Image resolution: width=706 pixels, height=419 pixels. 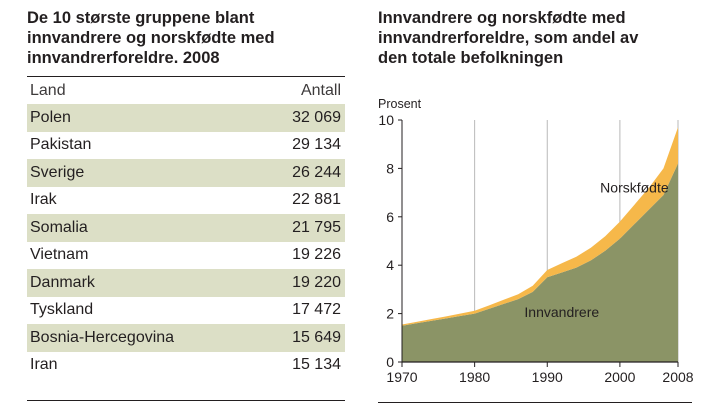 I want to click on y-tick-label: 8, so click(x=390, y=168).